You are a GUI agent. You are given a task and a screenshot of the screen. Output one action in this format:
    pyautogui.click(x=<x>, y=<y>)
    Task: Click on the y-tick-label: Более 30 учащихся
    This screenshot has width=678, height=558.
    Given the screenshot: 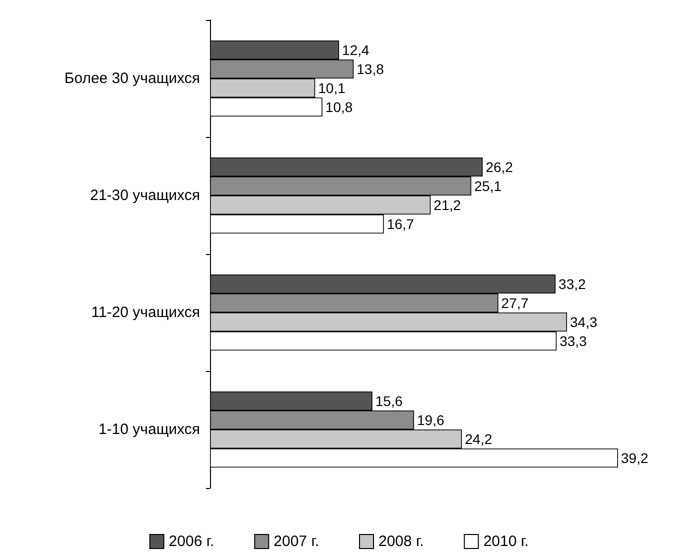 What is the action you would take?
    pyautogui.click(x=132, y=78)
    